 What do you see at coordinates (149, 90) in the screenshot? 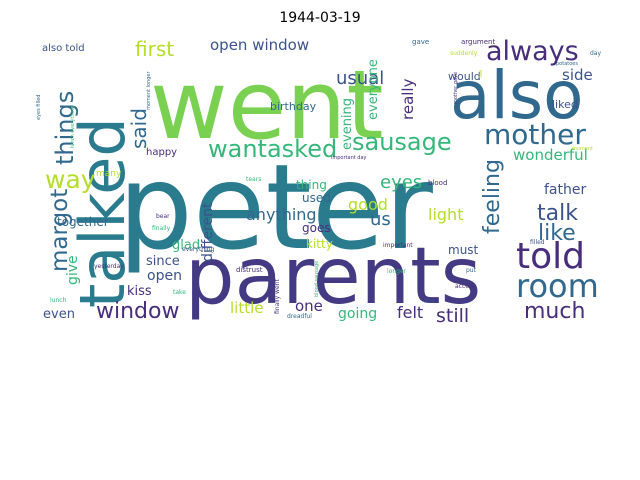
I see `cloud-word-moment-longer: moment longer` at bounding box center [149, 90].